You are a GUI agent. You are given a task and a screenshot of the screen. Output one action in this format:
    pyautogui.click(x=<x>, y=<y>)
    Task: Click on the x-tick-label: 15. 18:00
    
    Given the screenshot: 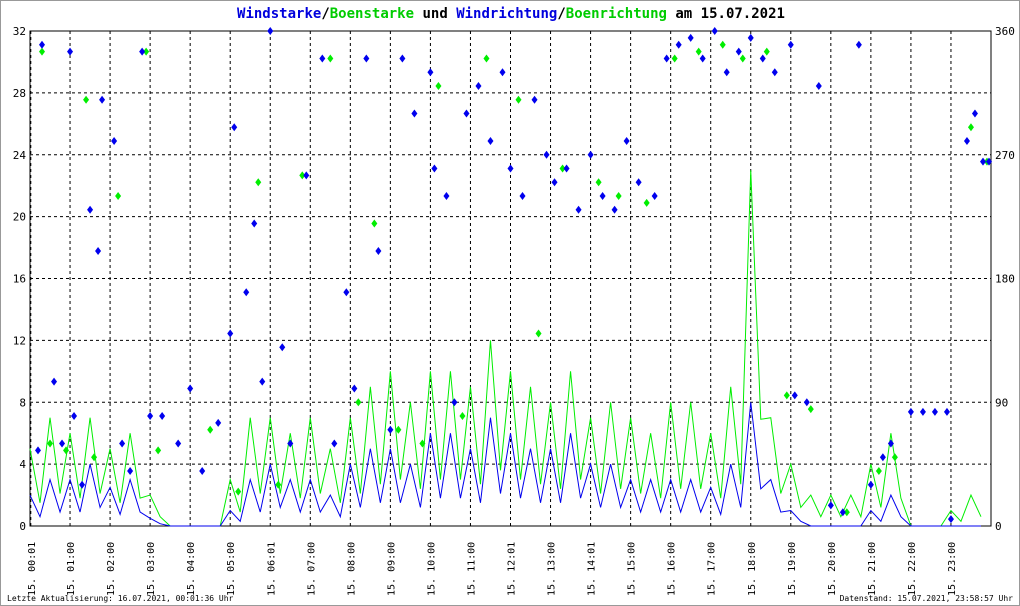 What is the action you would take?
    pyautogui.click(x=752, y=569)
    